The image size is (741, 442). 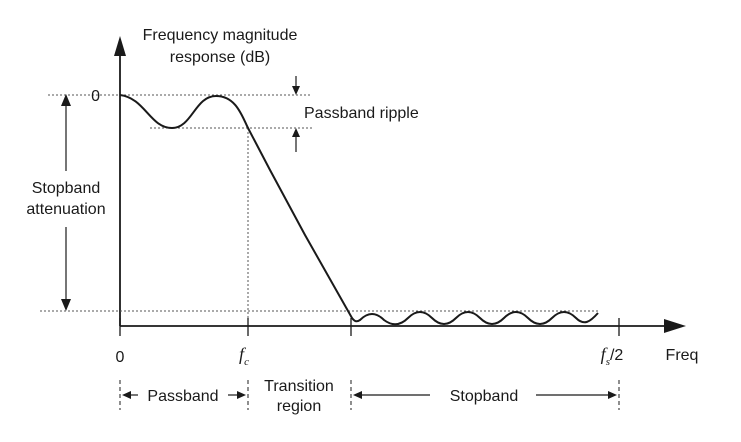 I want to click on stopband-attenuation-label-line2: attenuation, so click(x=65, y=209).